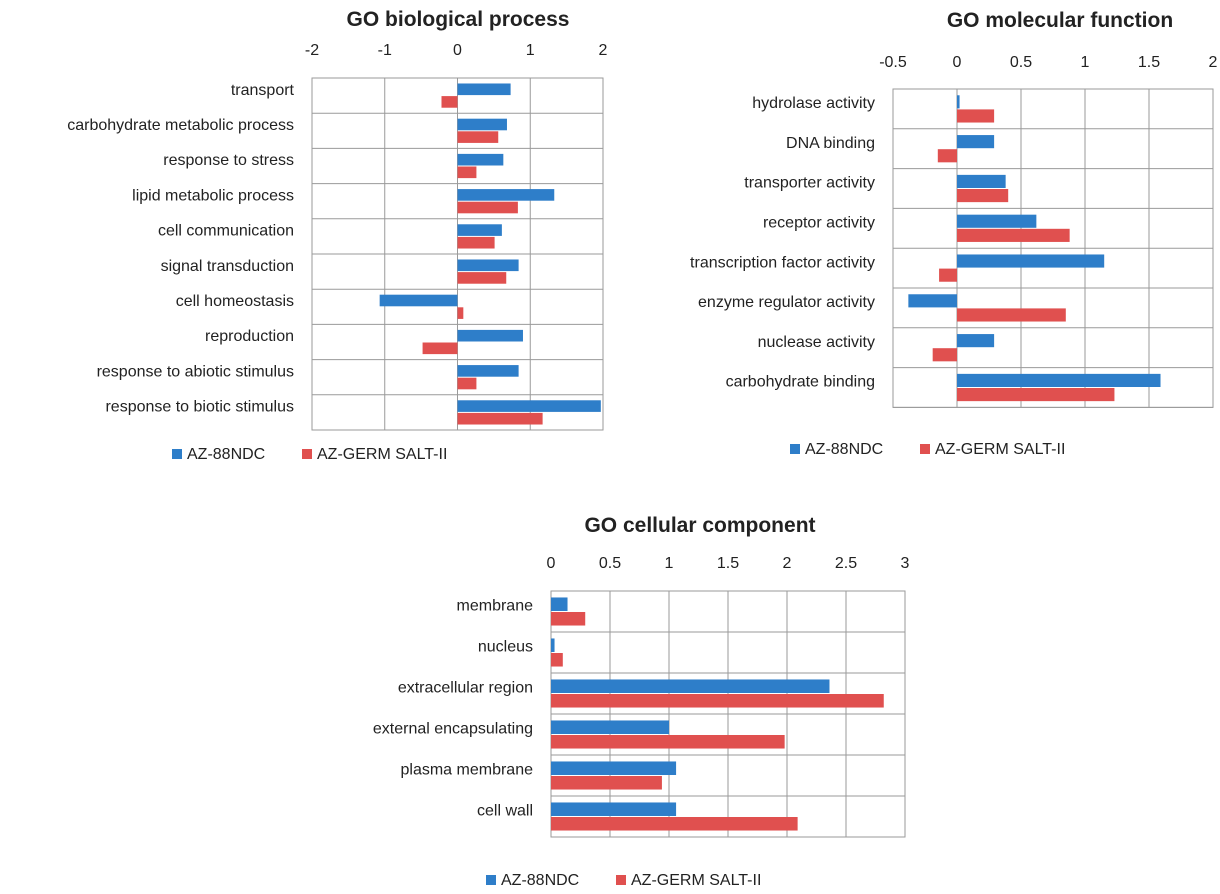 The width and height of the screenshot is (1220, 894). What do you see at coordinates (830, 143) in the screenshot?
I see `category-label: DNA binding` at bounding box center [830, 143].